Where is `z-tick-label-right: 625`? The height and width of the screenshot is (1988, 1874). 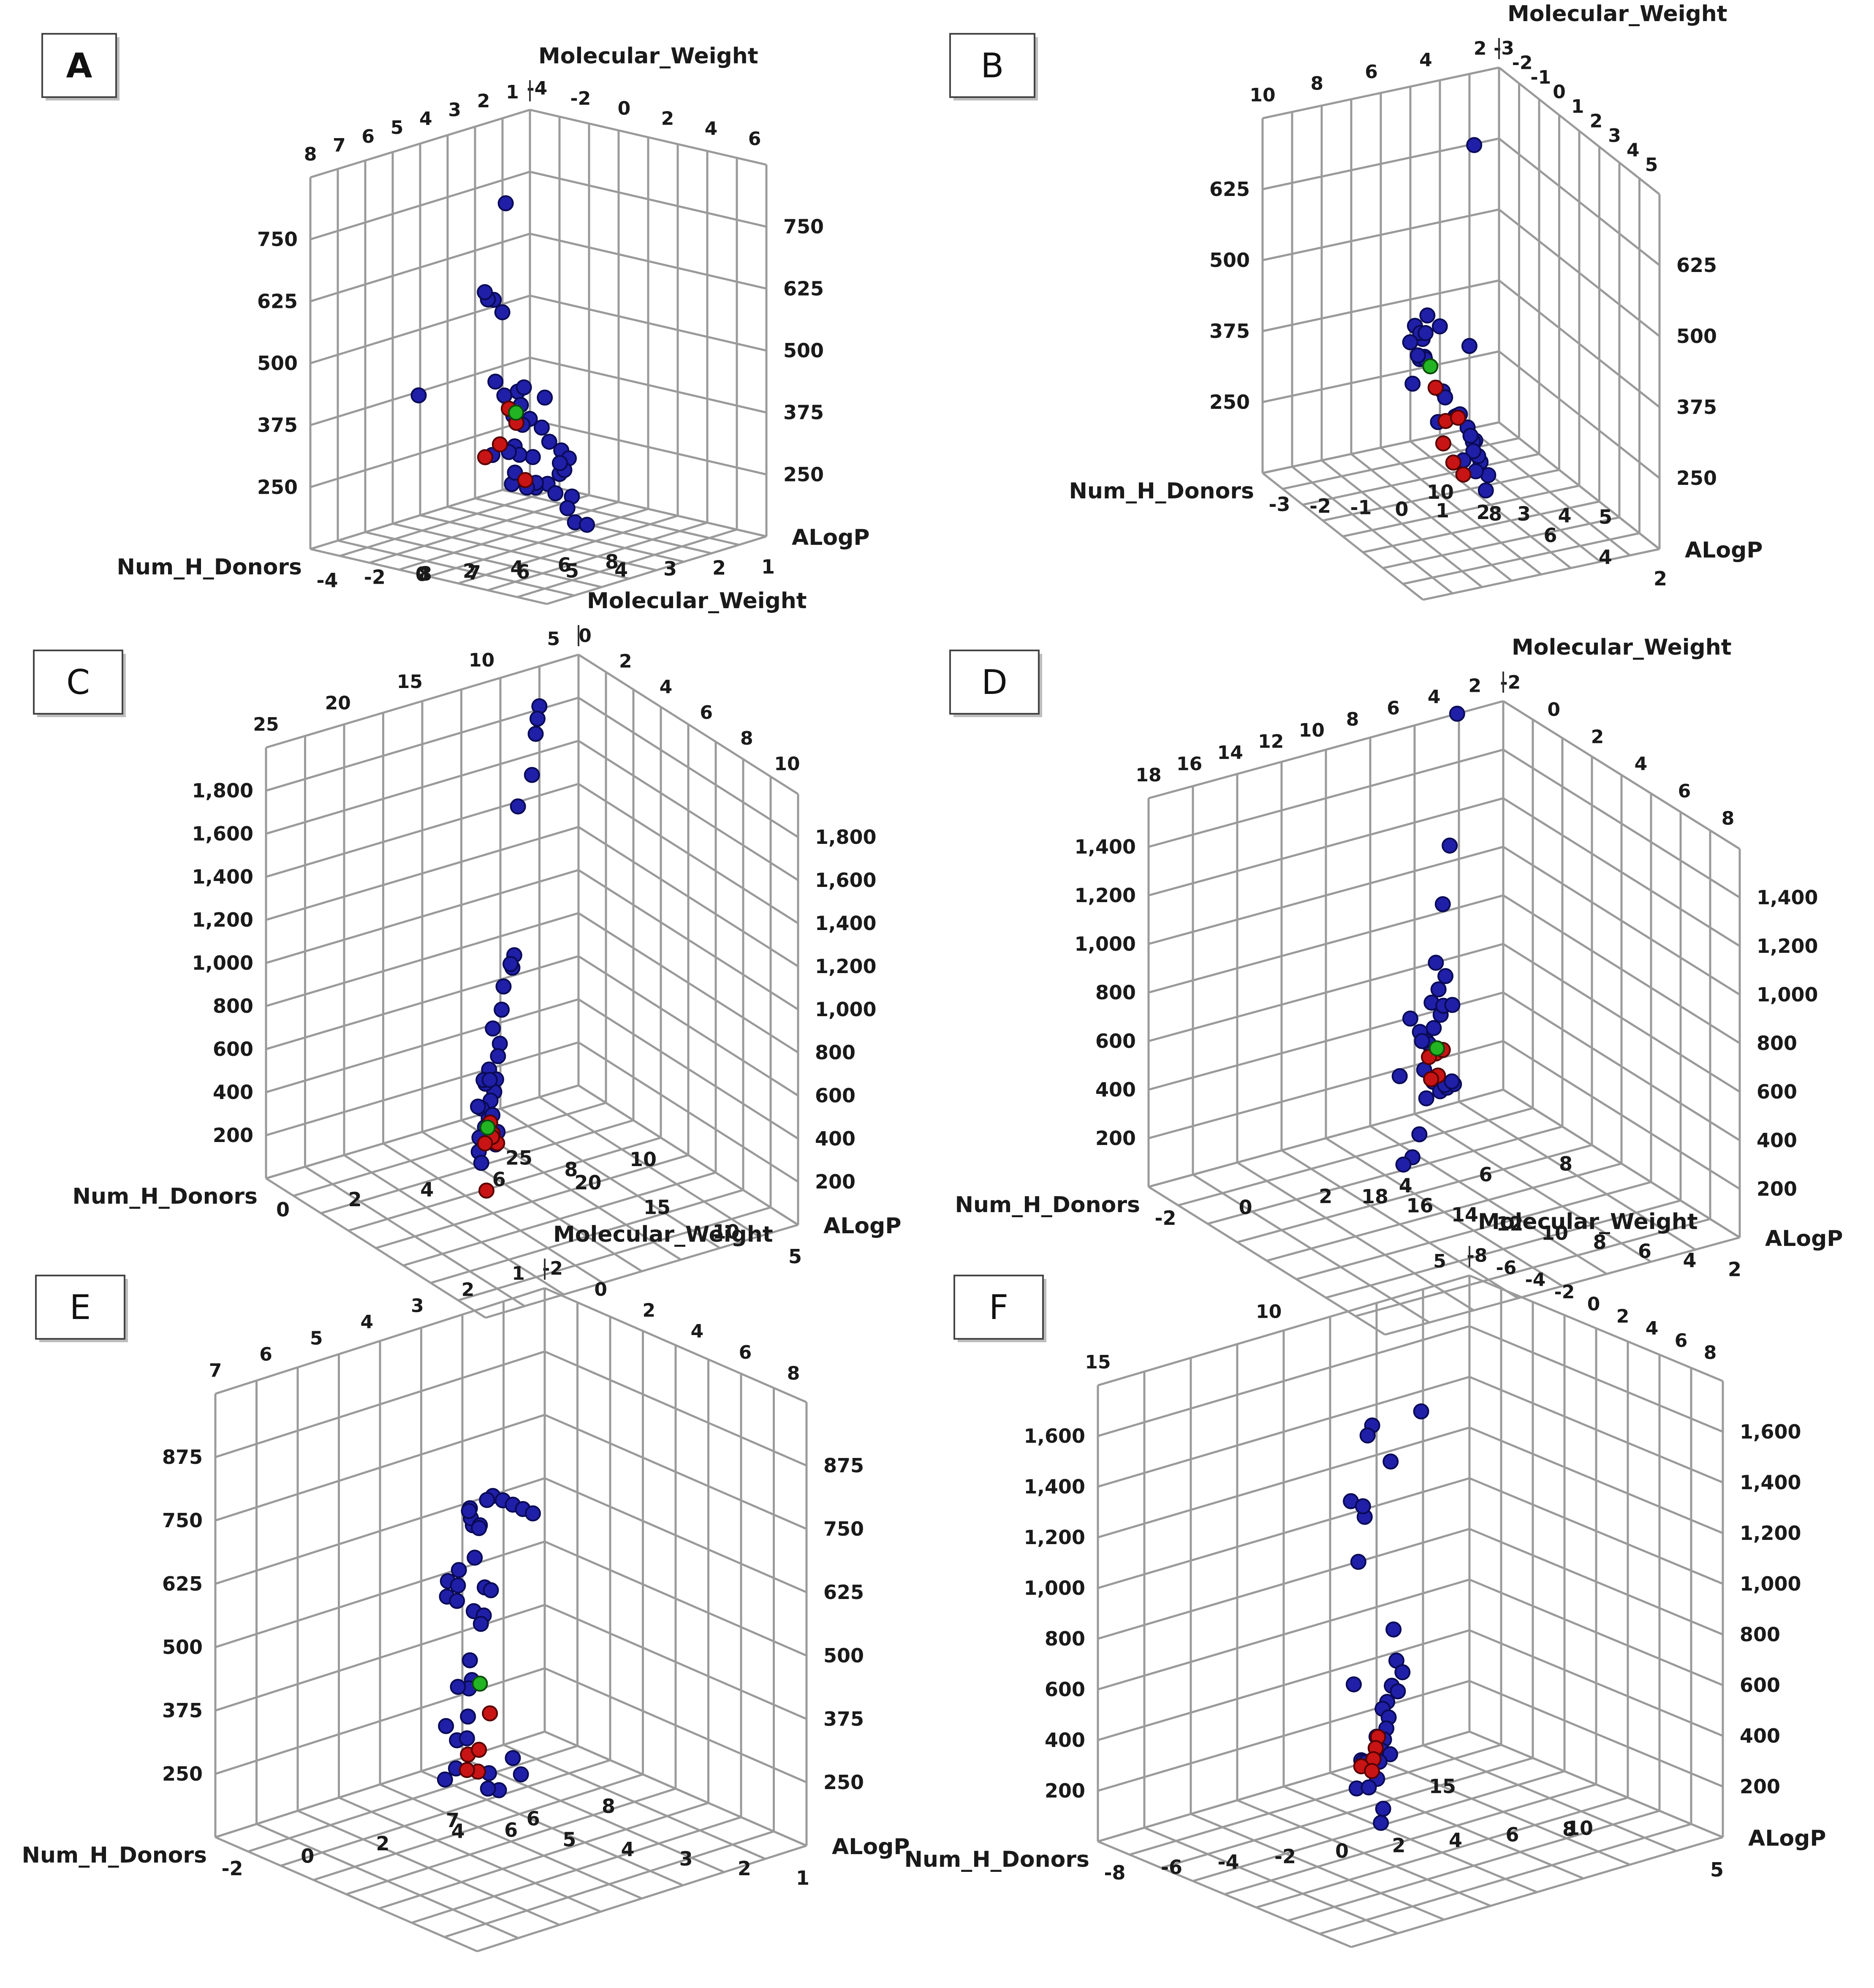 z-tick-label-right: 625 is located at coordinates (803, 288).